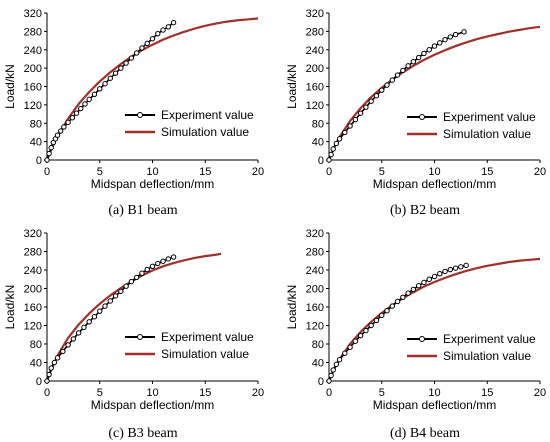 This screenshot has width=550, height=442. I want to click on x-tick-label: 10, so click(434, 393).